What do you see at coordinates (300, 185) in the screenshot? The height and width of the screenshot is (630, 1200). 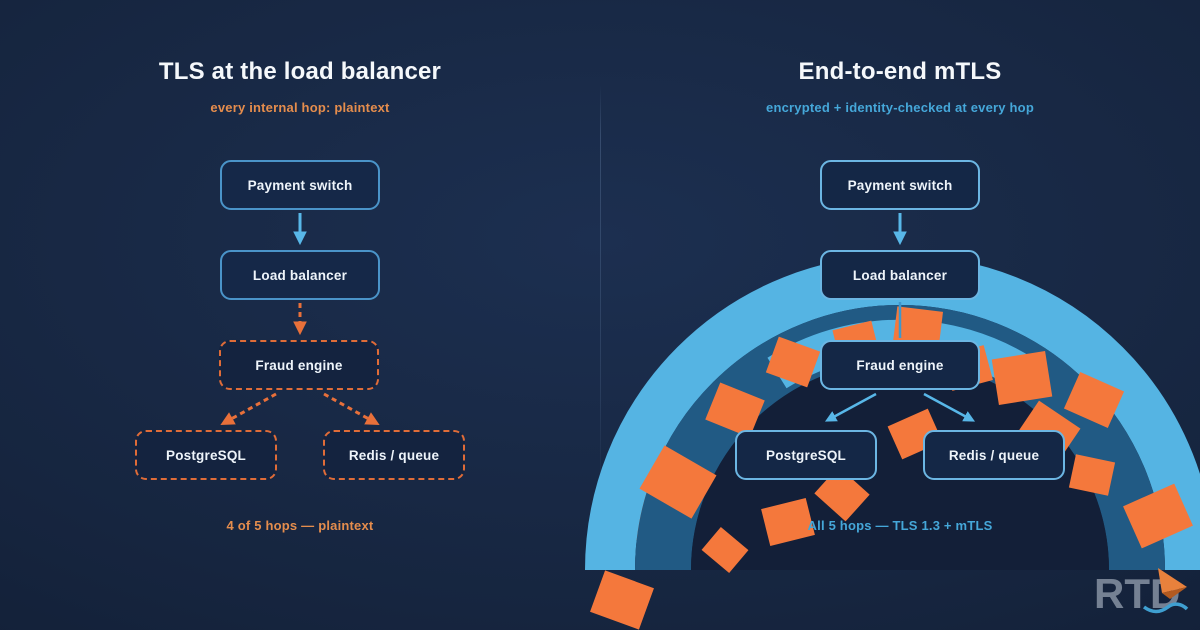 I see `node-payment-switch-left: Payment switch` at bounding box center [300, 185].